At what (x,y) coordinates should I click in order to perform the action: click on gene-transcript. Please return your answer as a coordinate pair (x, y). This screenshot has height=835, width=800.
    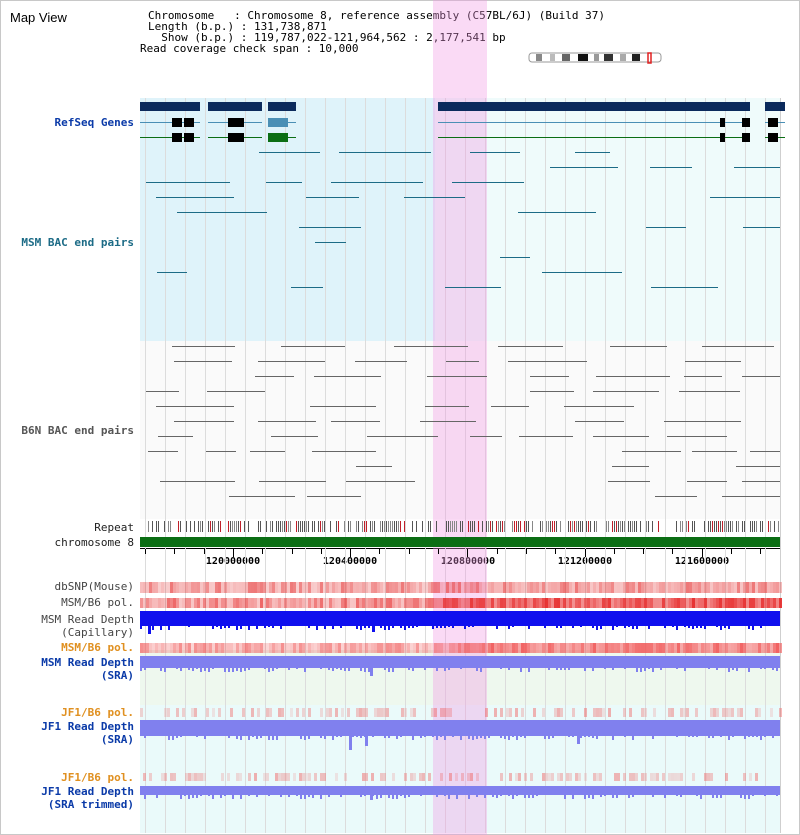
    Looking at the image, I should click on (282, 106).